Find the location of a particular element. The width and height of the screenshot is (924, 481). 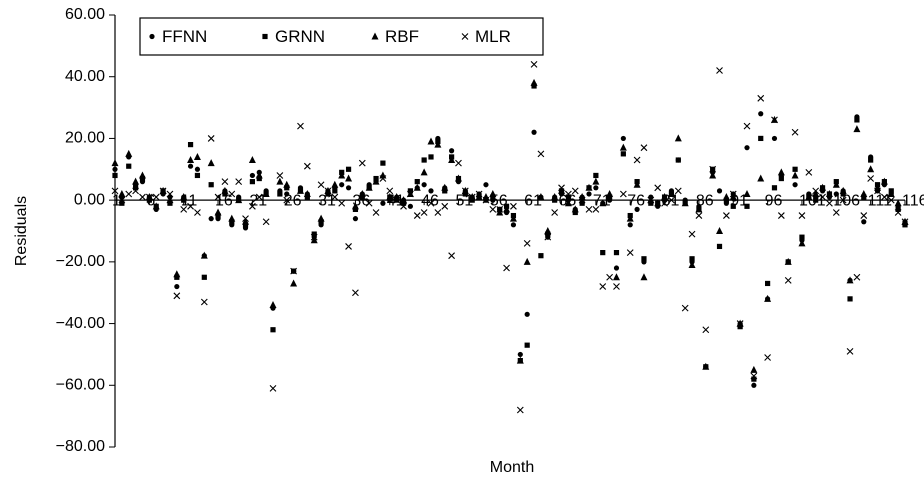

x-tick-label: 101 is located at coordinates (812, 200).